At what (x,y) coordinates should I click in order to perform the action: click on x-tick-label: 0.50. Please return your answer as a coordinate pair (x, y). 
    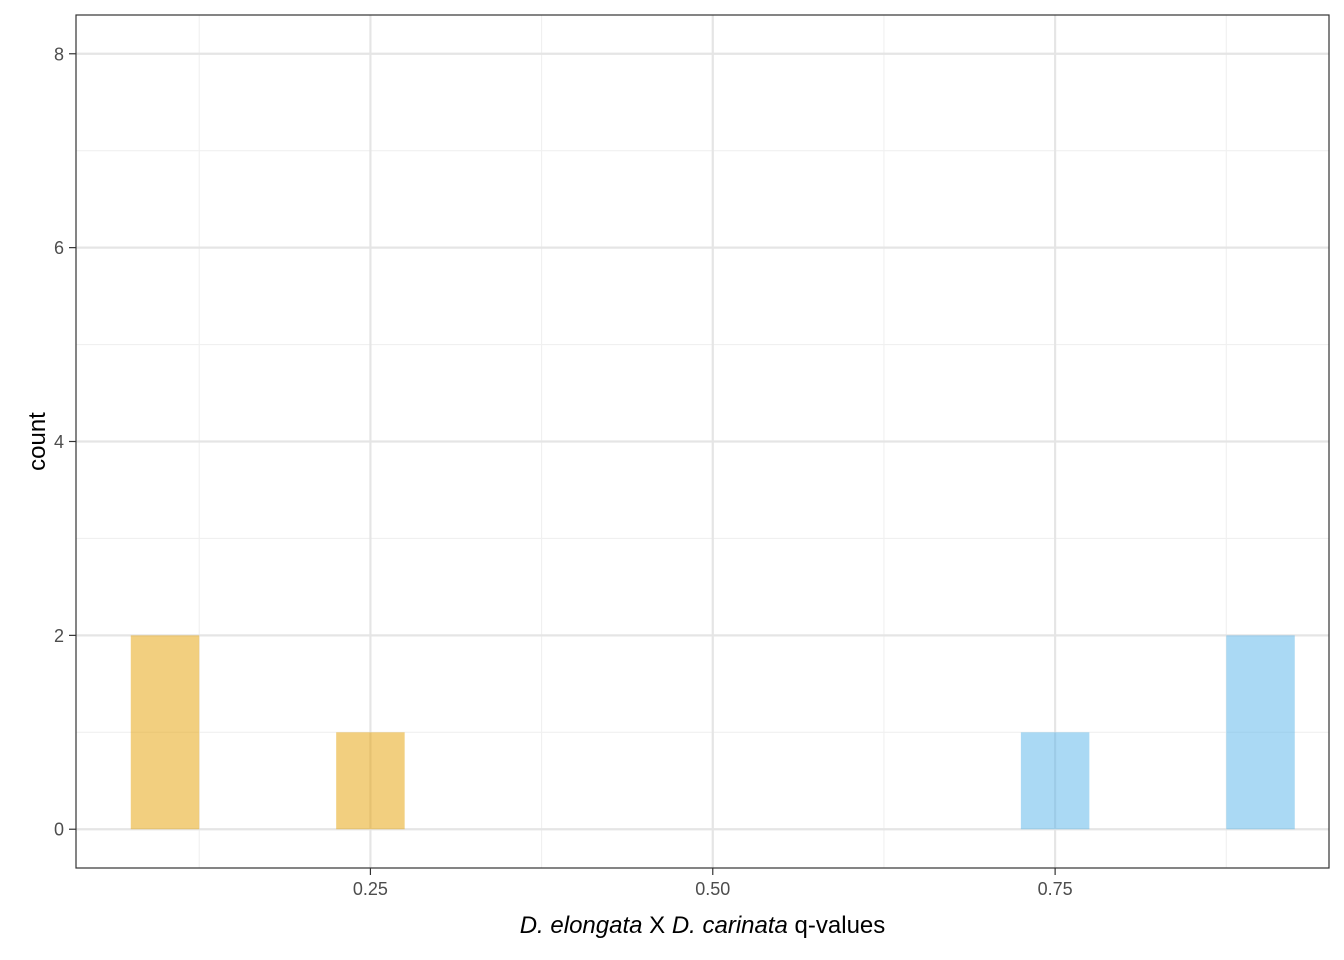
    Looking at the image, I should click on (712, 889).